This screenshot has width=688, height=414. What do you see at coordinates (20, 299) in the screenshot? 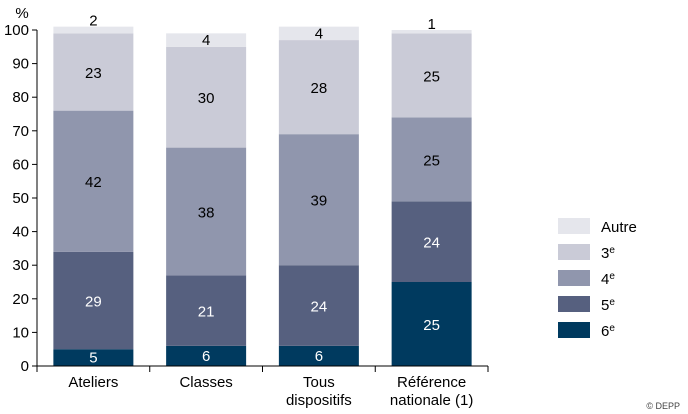
I see `y-tick-label: 20` at bounding box center [20, 299].